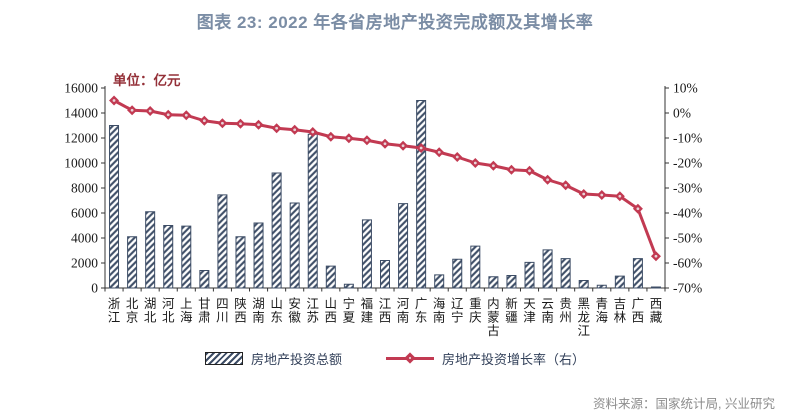 This screenshot has height=419, width=790. Describe the element at coordinates (403, 246) in the screenshot. I see `bar-河南` at that location.